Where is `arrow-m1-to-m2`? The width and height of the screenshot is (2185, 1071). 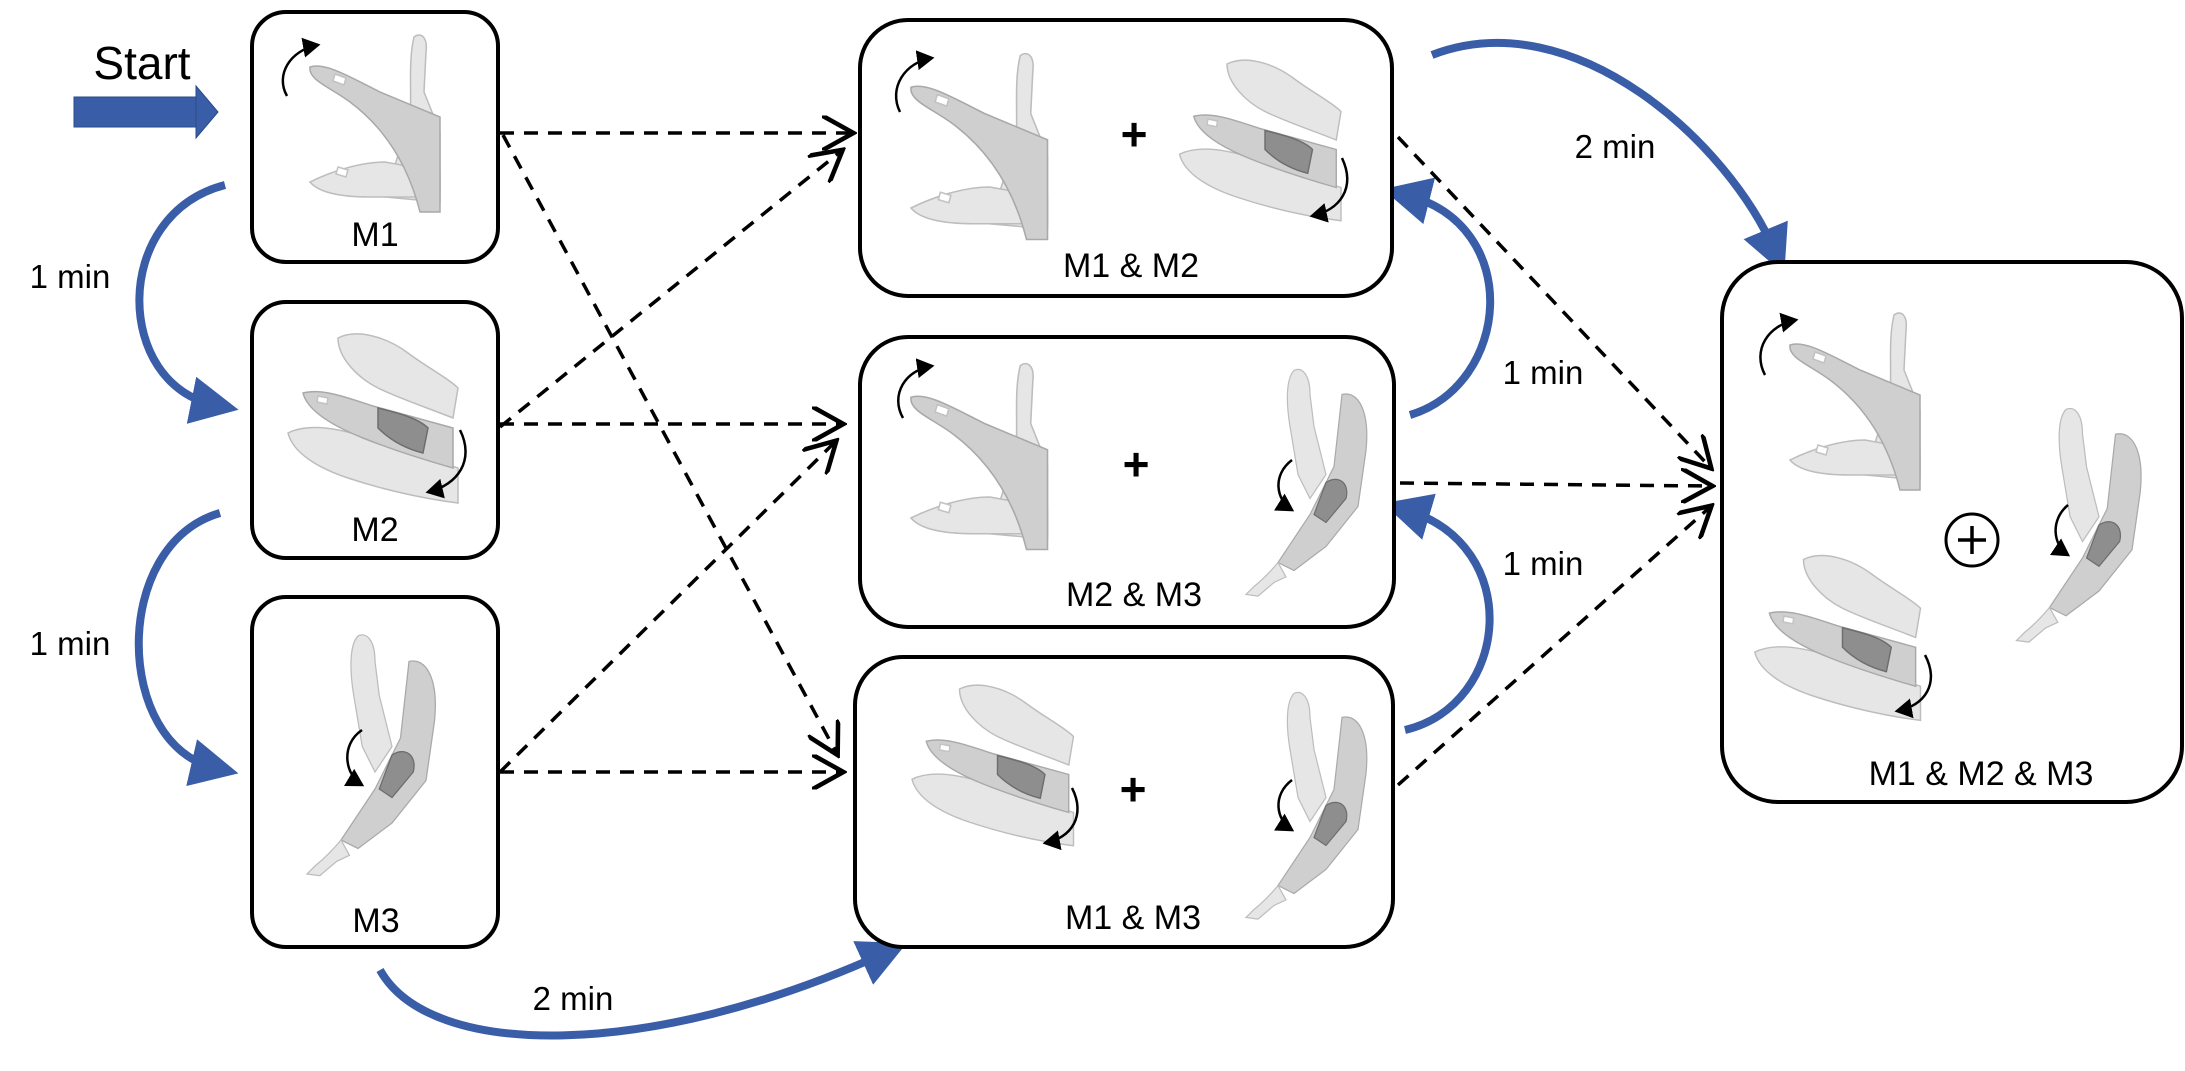 arrow-m1-to-m2 is located at coordinates (187, 302).